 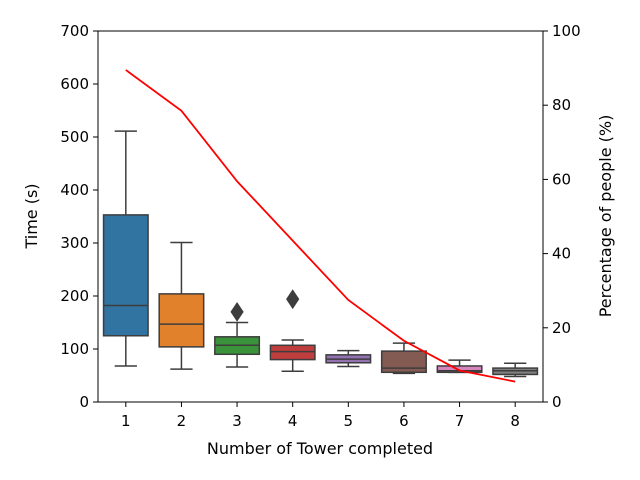 I want to click on y2-tick-label: 20, so click(x=561, y=328).